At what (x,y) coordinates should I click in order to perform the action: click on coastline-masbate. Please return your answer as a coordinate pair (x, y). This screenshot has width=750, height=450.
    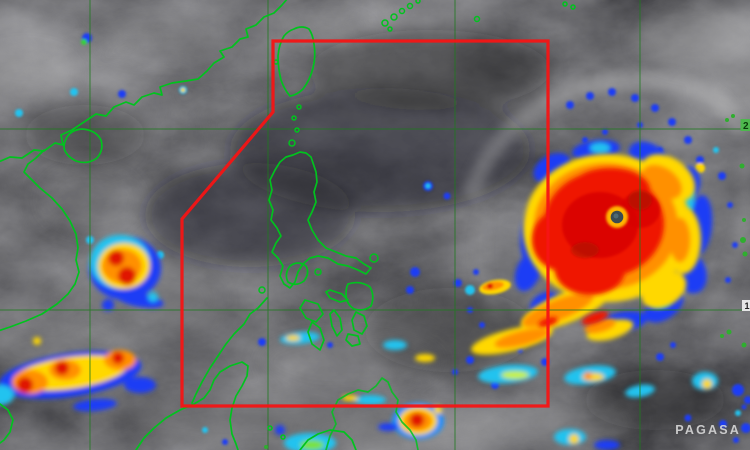
    Looking at the image, I should click on (337, 296).